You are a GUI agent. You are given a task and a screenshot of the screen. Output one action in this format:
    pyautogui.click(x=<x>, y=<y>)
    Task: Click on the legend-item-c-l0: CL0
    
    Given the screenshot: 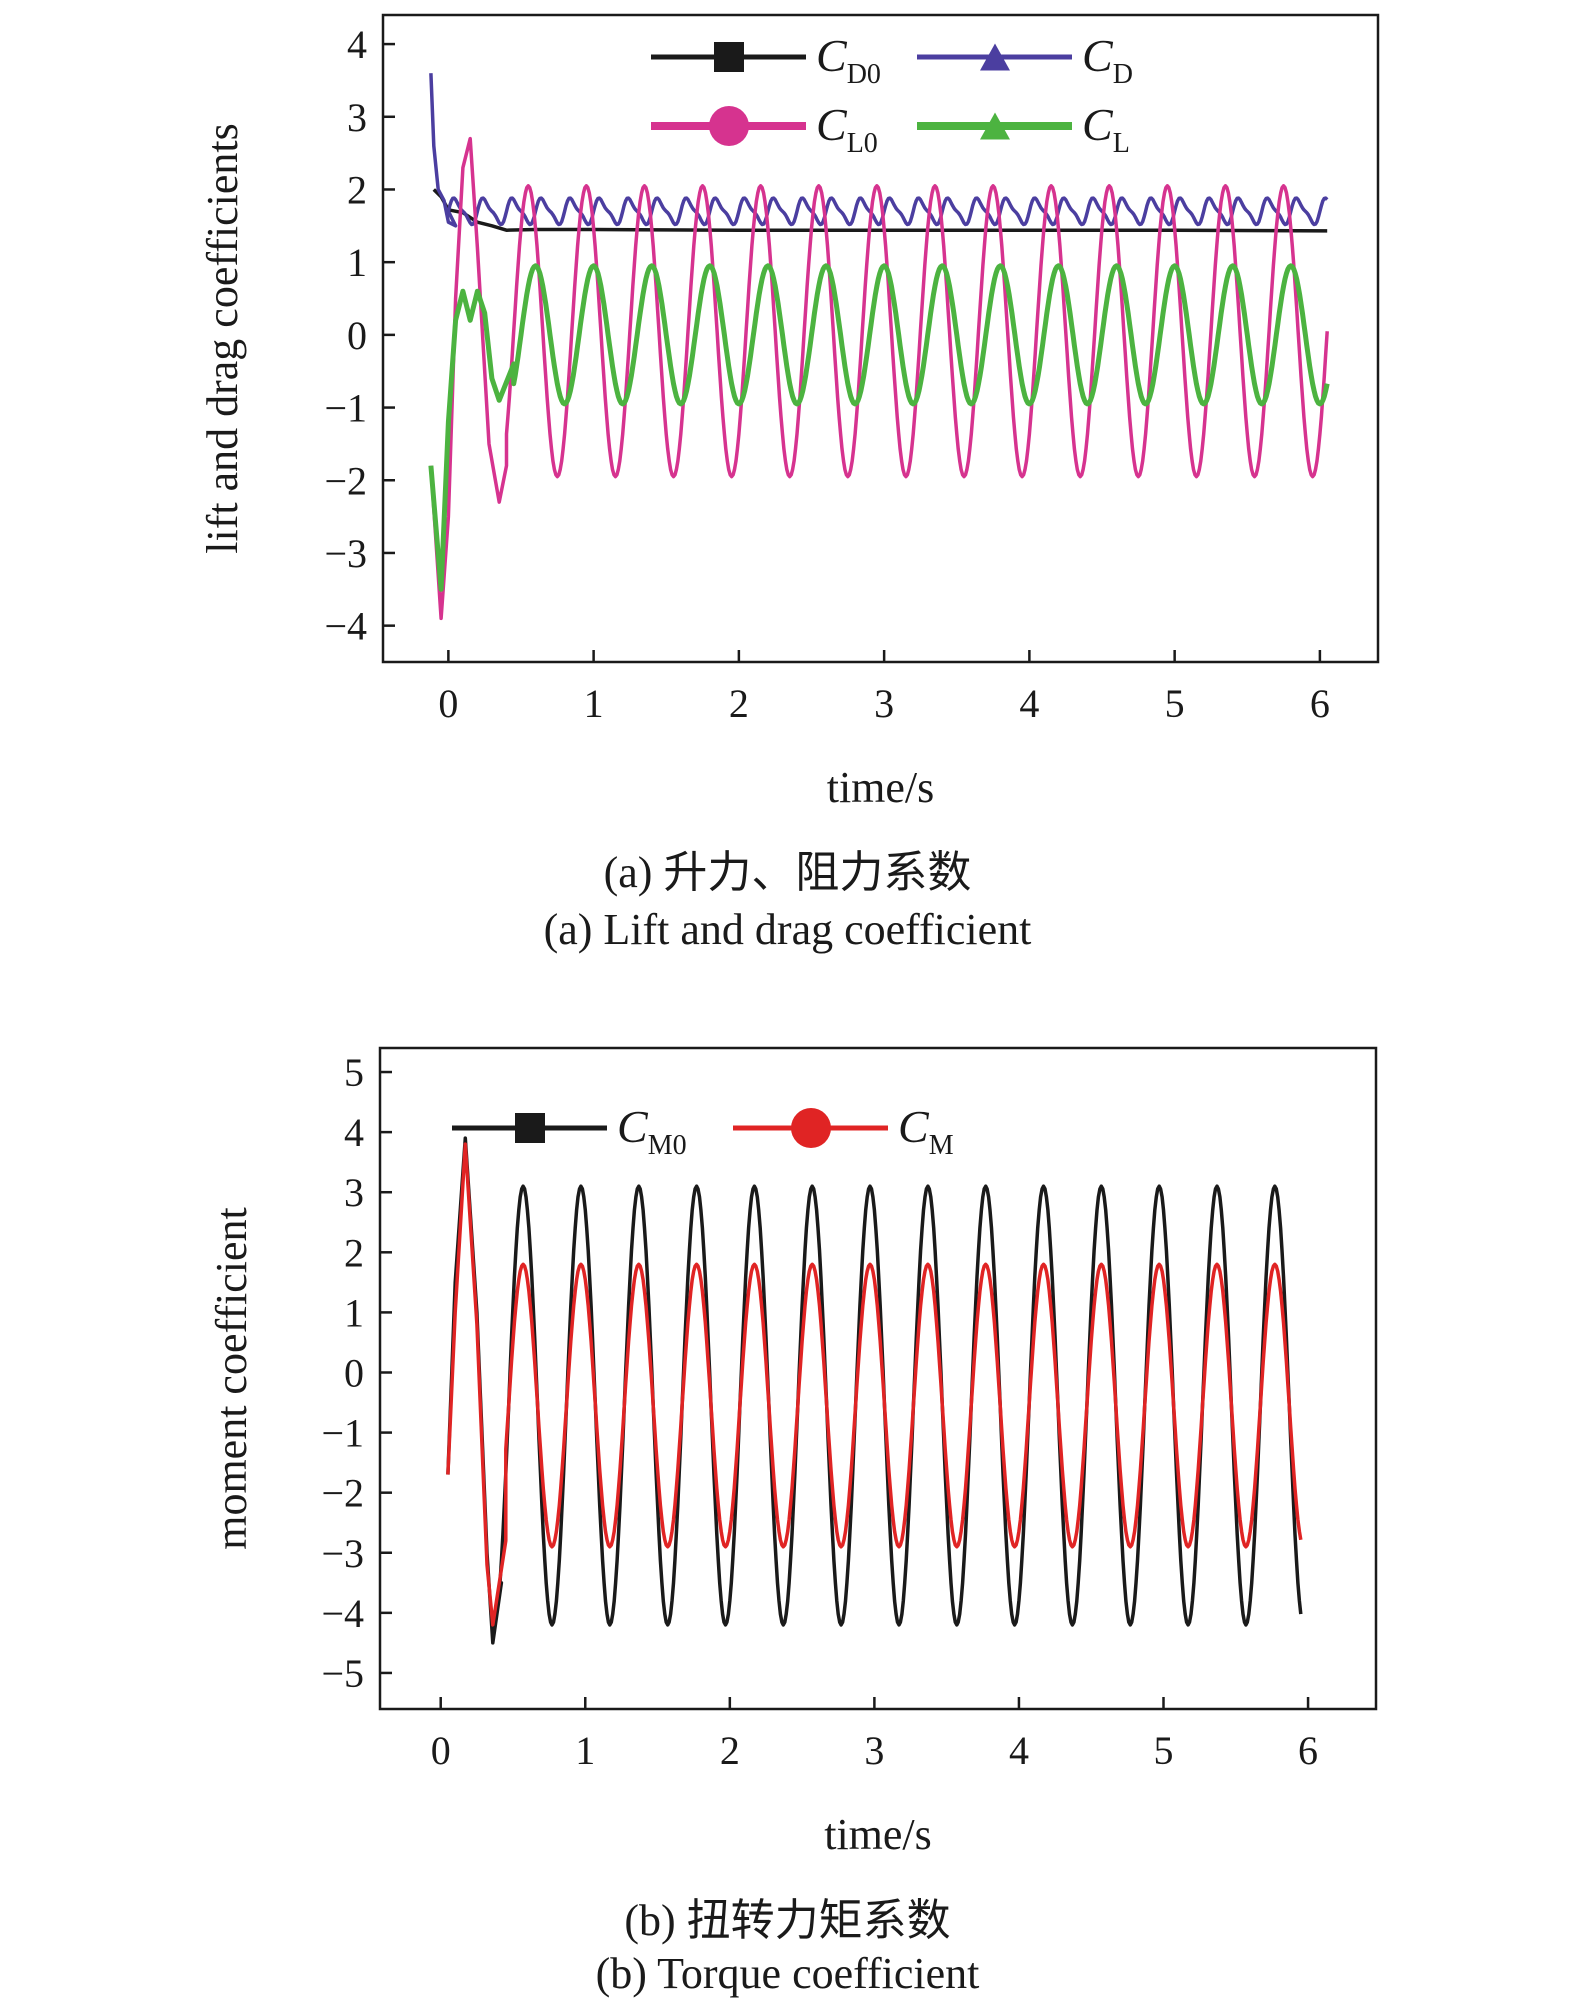 What is the action you would take?
    pyautogui.click(x=764, y=129)
    